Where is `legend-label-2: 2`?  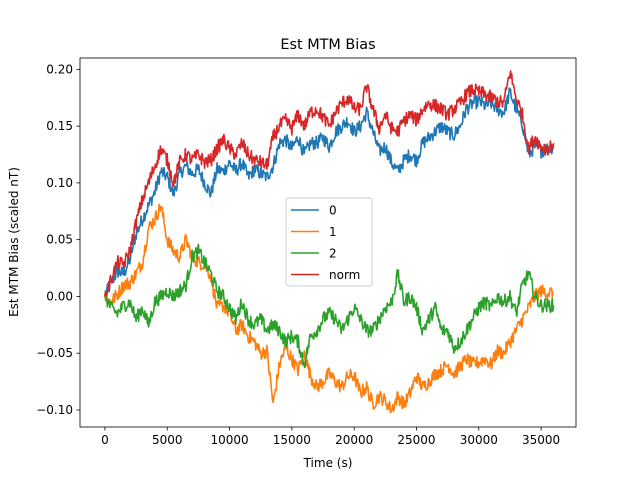
legend-label-2: 2 is located at coordinates (333, 254).